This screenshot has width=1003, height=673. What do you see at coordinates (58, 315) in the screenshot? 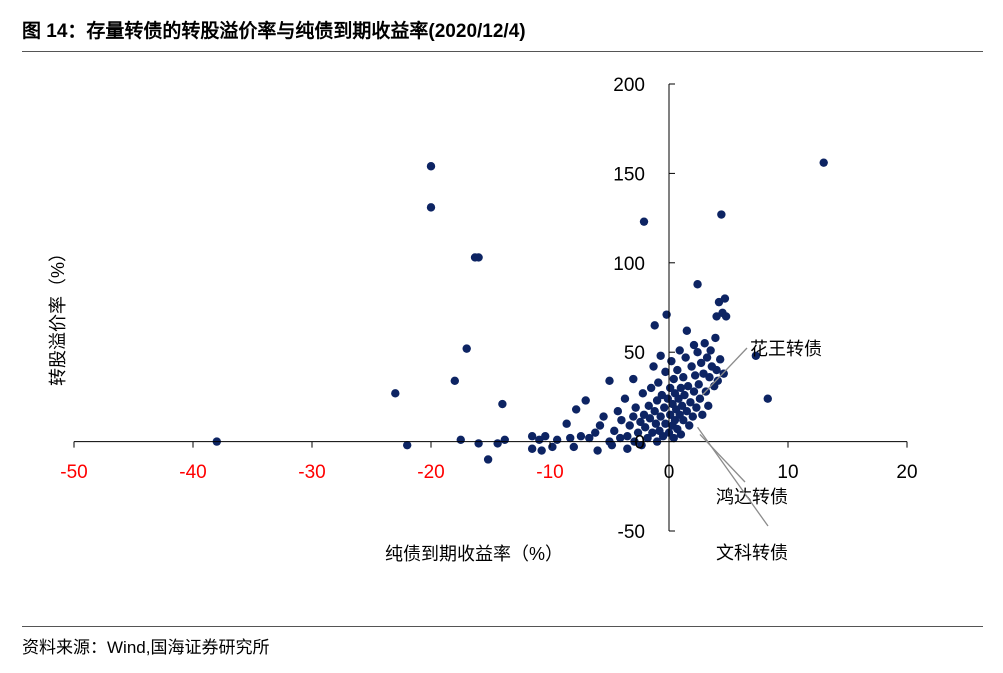
I see `y-axis-title: 转股溢价率（%）` at bounding box center [58, 315].